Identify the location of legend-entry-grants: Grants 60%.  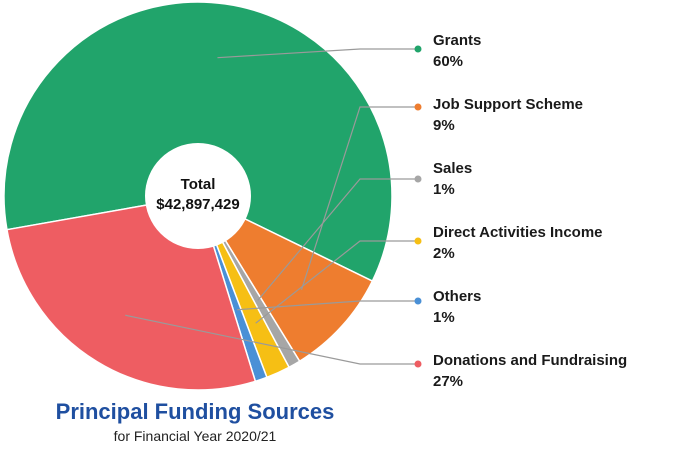
(457, 51).